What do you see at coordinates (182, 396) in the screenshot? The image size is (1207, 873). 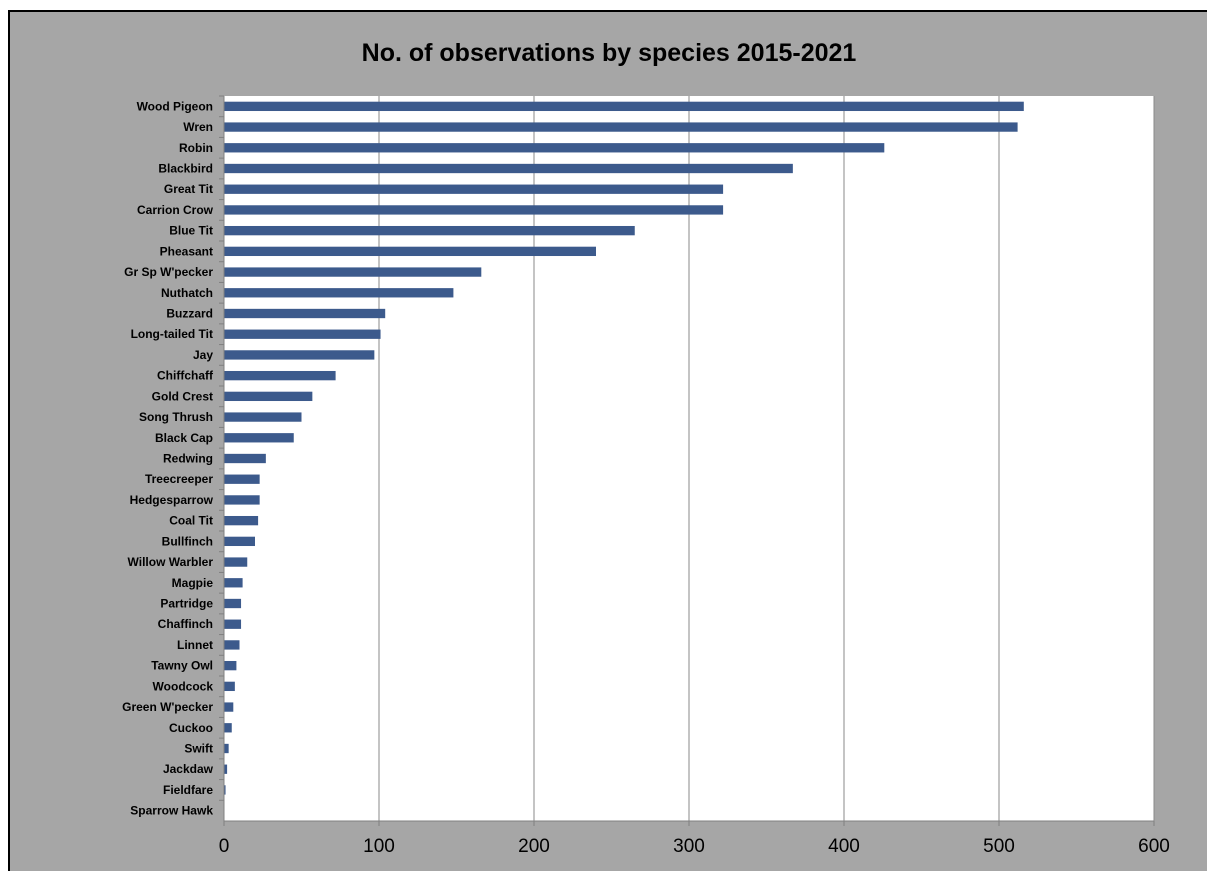 I see `category-label: Gold Crest` at bounding box center [182, 396].